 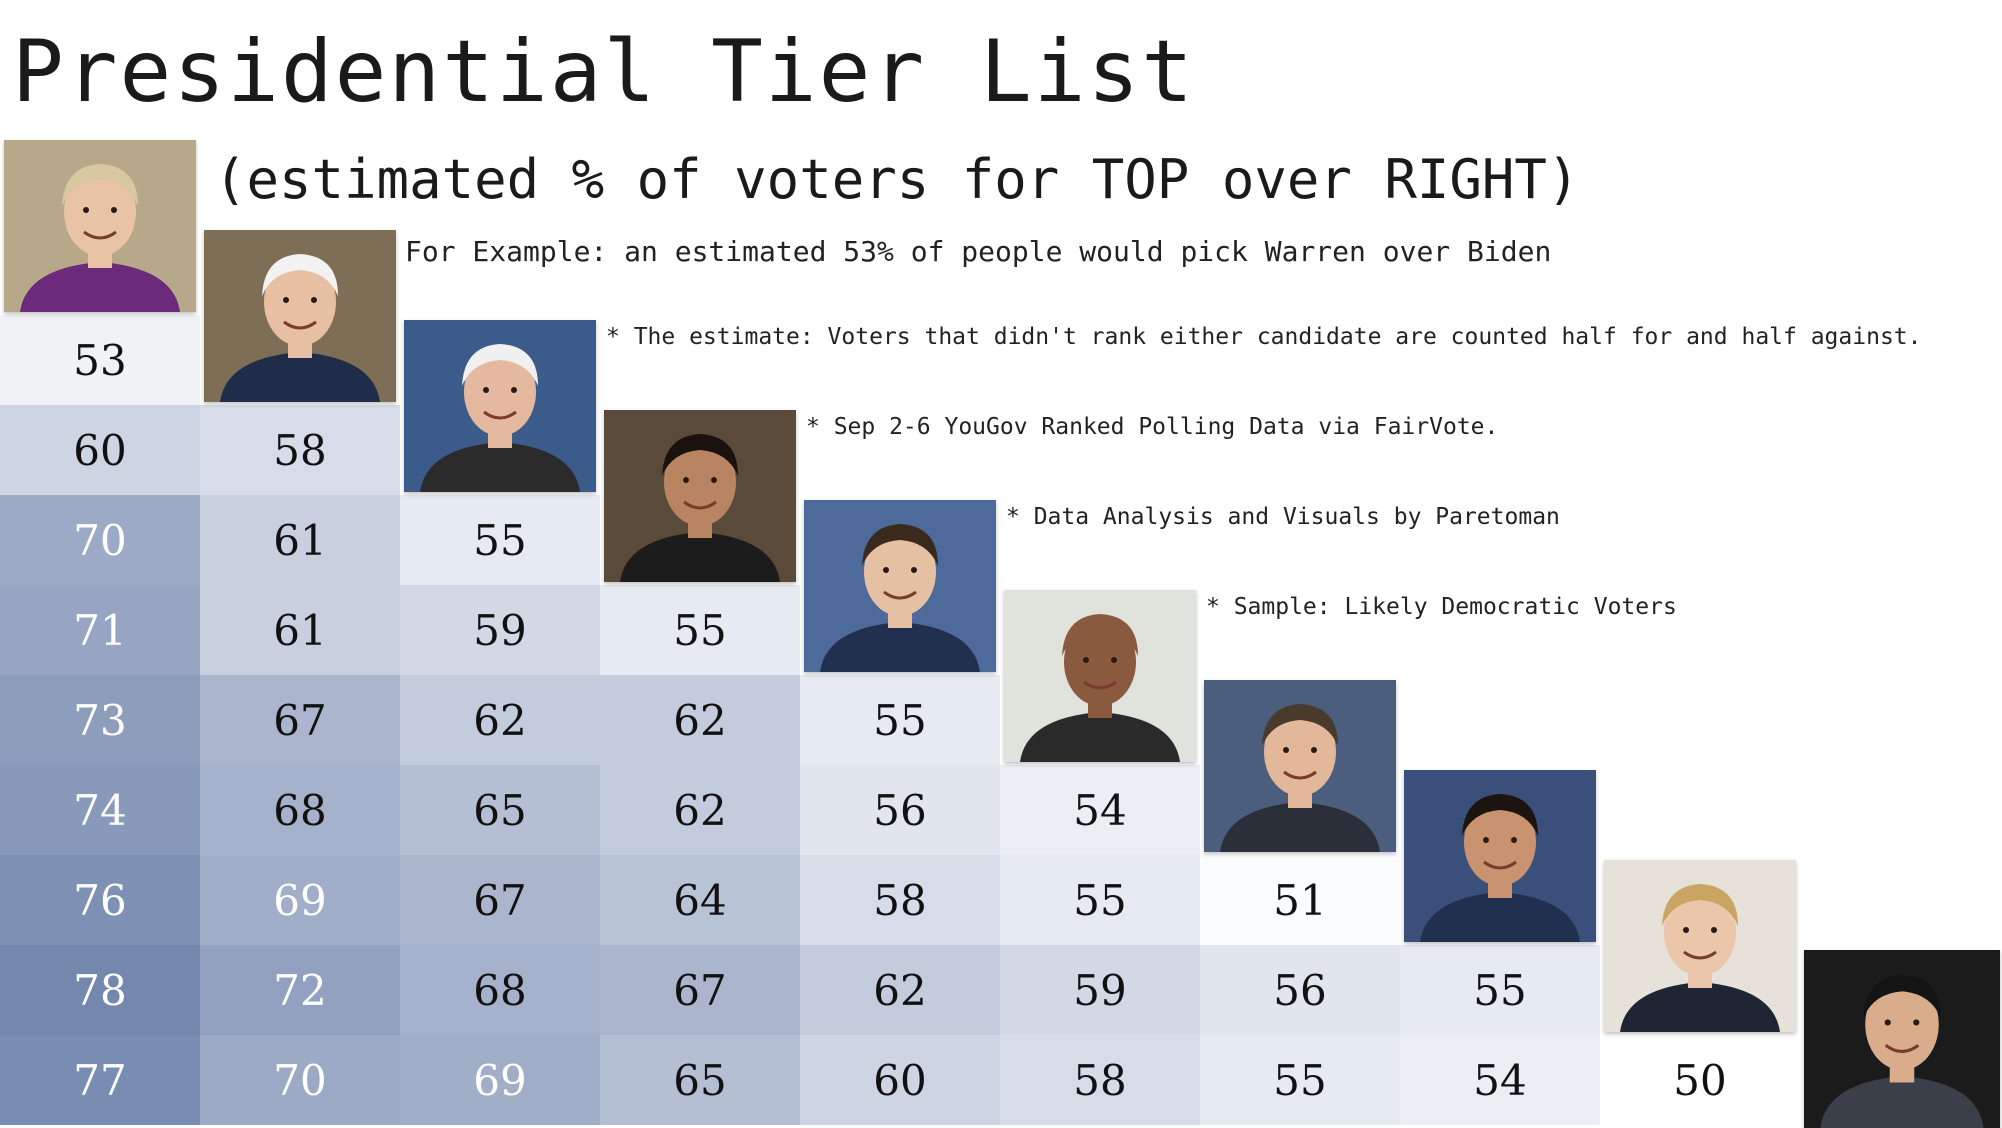 What do you see at coordinates (700, 900) in the screenshot?
I see `matrix-cell: 64` at bounding box center [700, 900].